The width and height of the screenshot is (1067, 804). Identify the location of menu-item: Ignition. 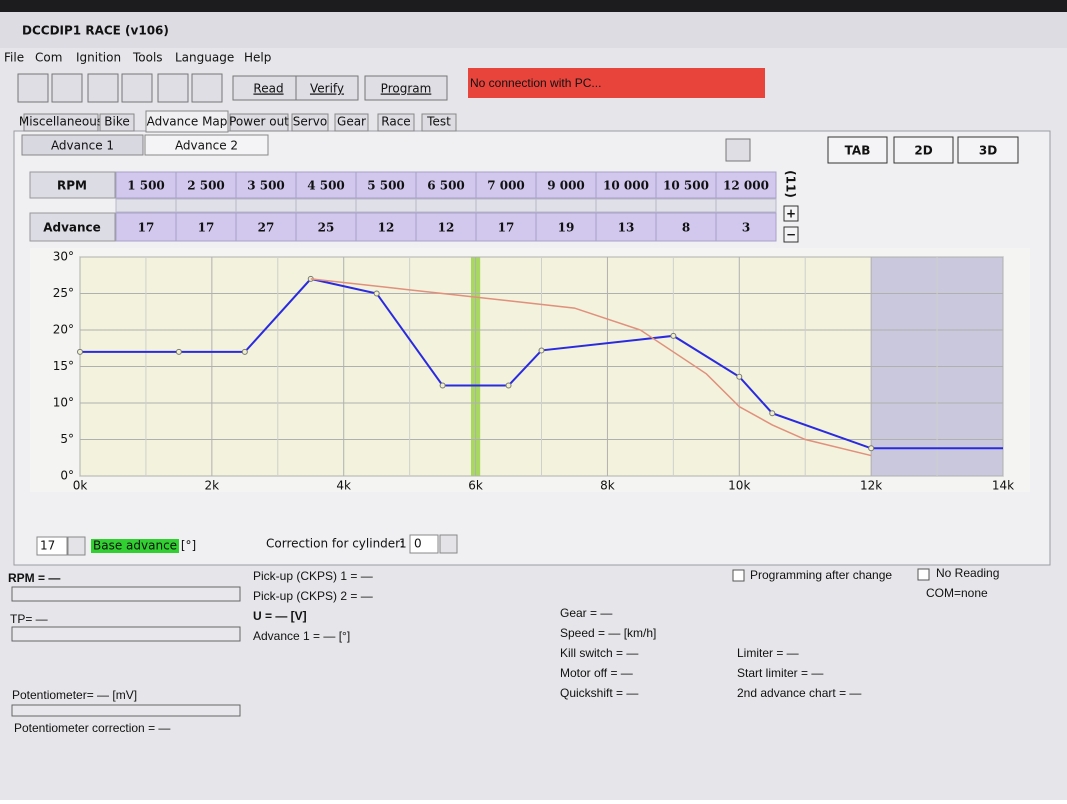
(98, 58).